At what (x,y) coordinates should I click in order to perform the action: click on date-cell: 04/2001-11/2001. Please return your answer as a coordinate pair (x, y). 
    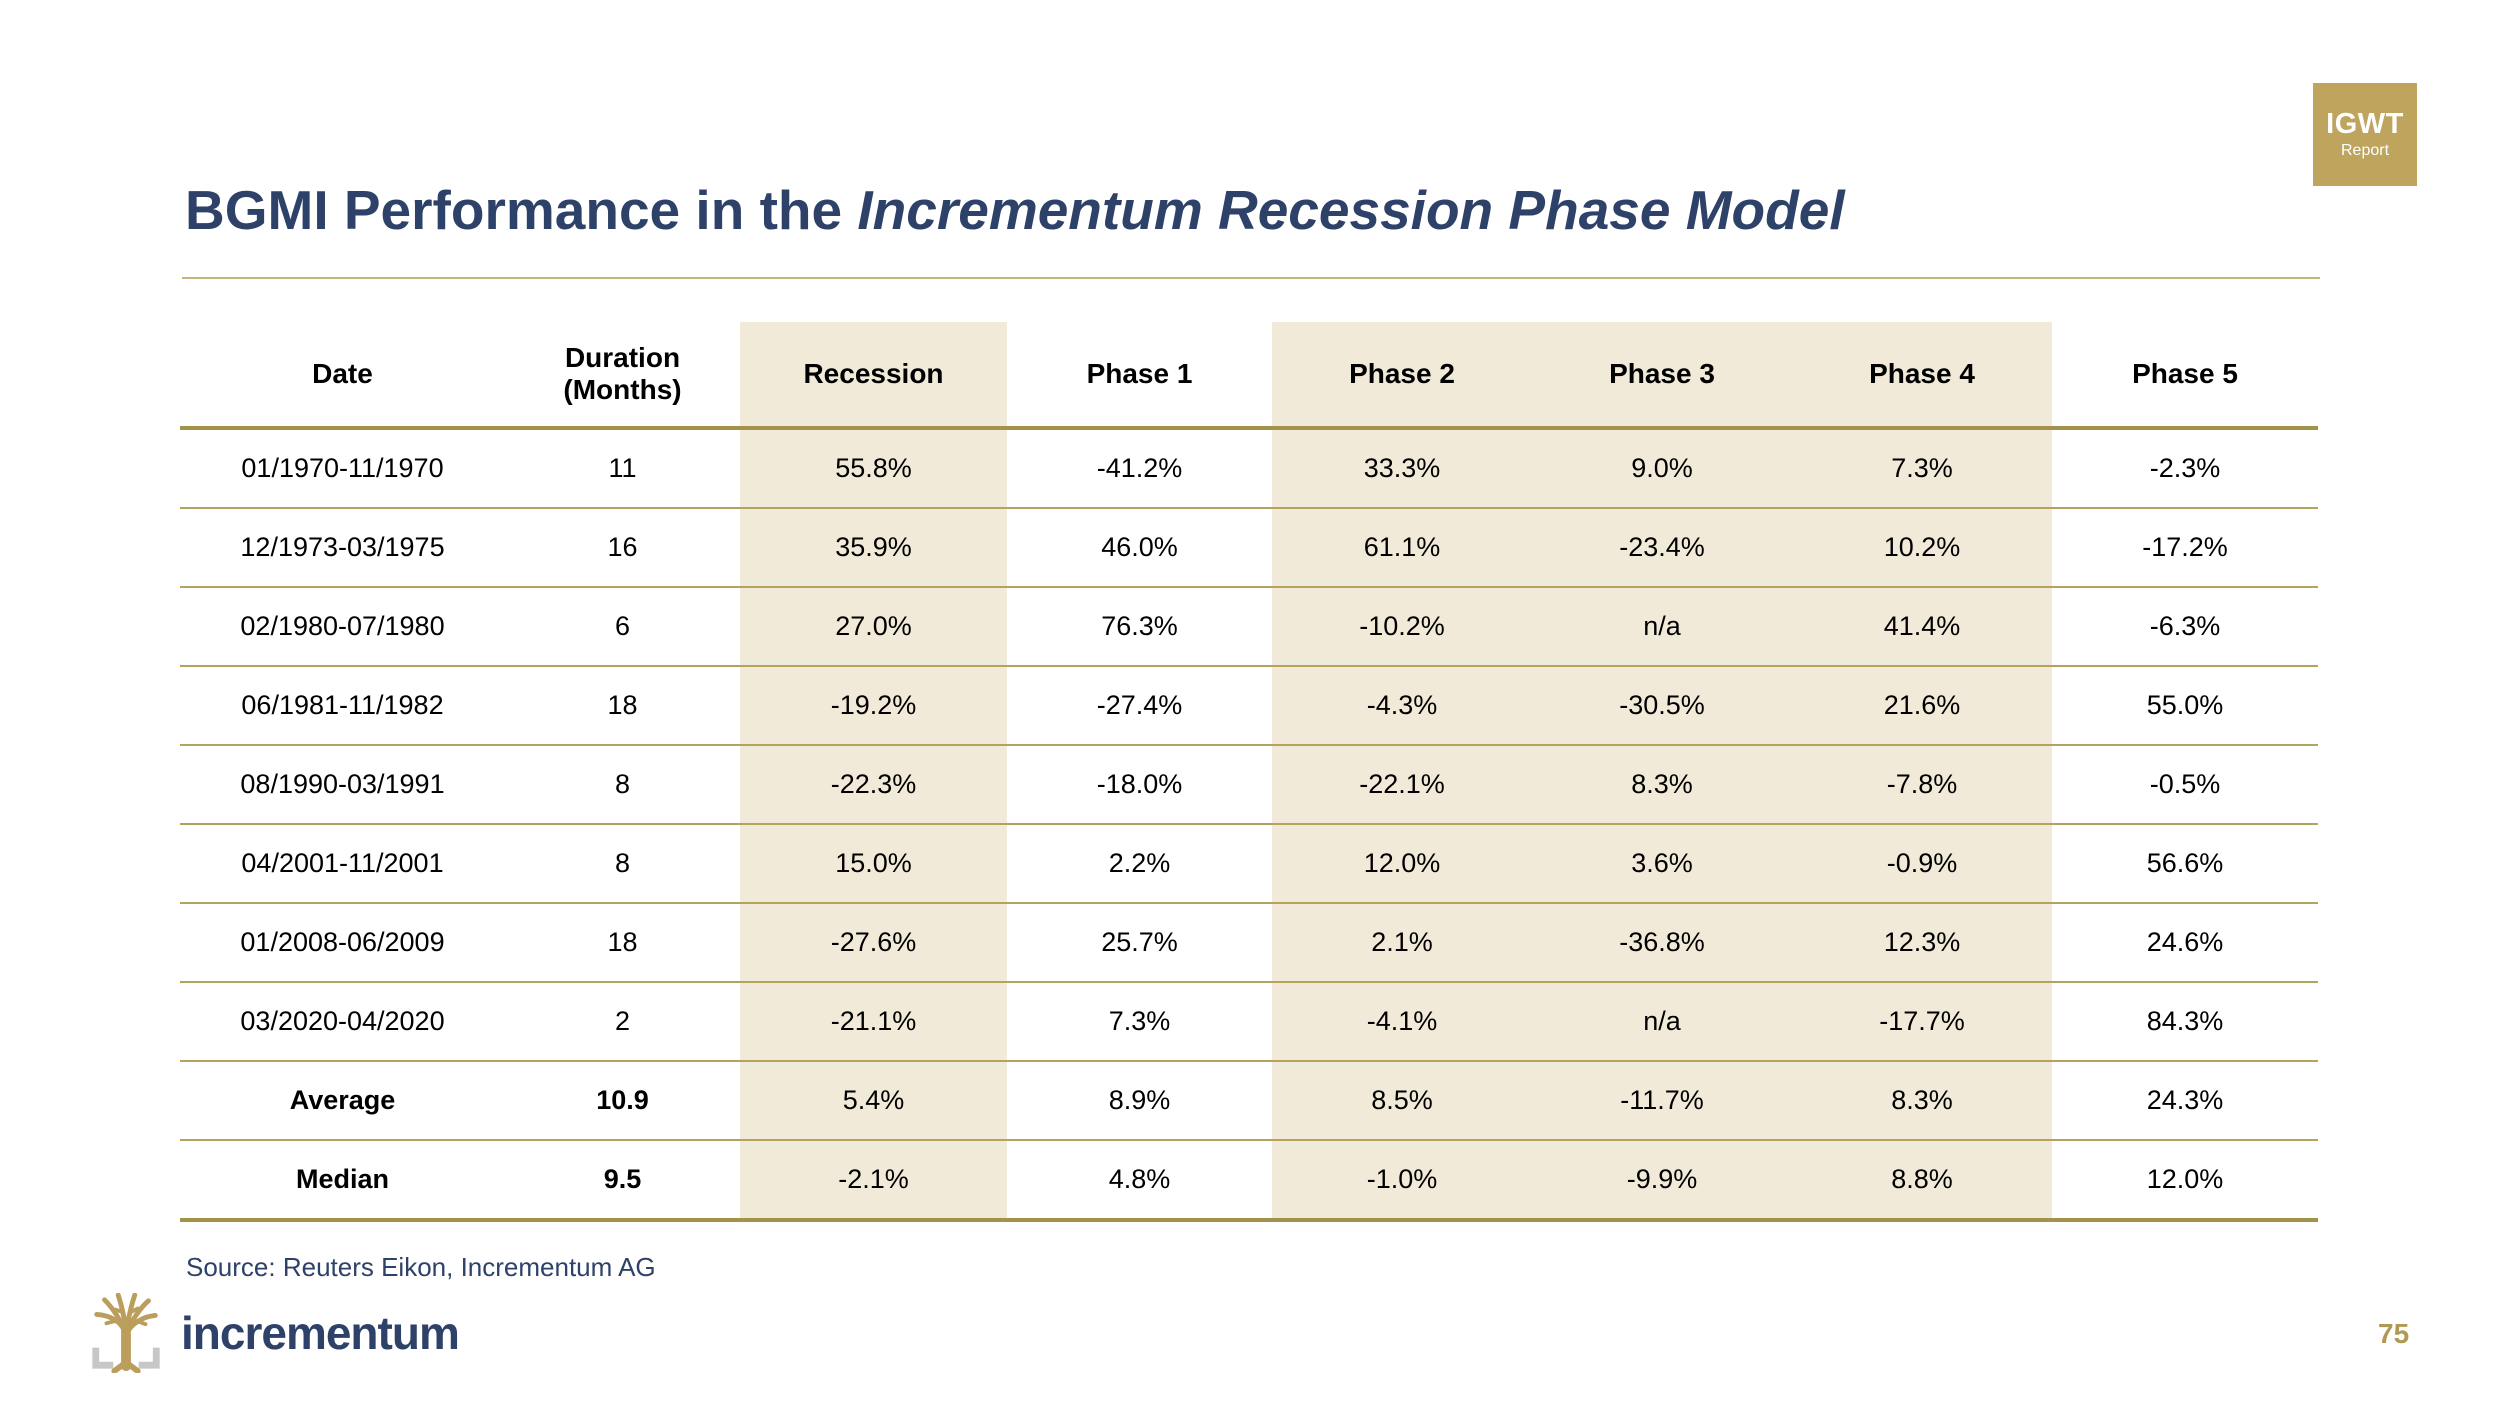
    Looking at the image, I should click on (342, 864).